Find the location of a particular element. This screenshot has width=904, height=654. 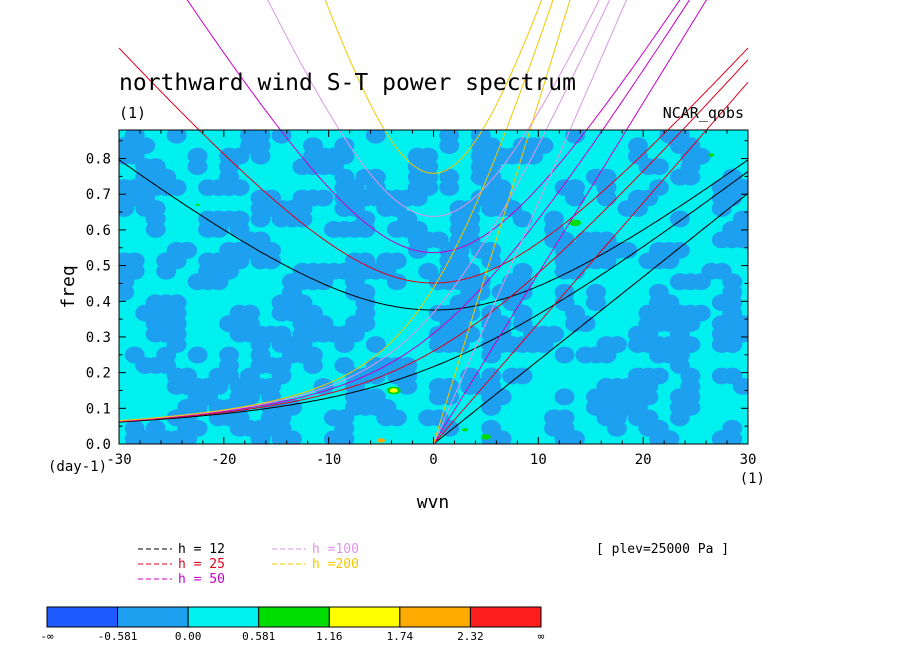

colorbar-label: 0.581 is located at coordinates (258, 636).